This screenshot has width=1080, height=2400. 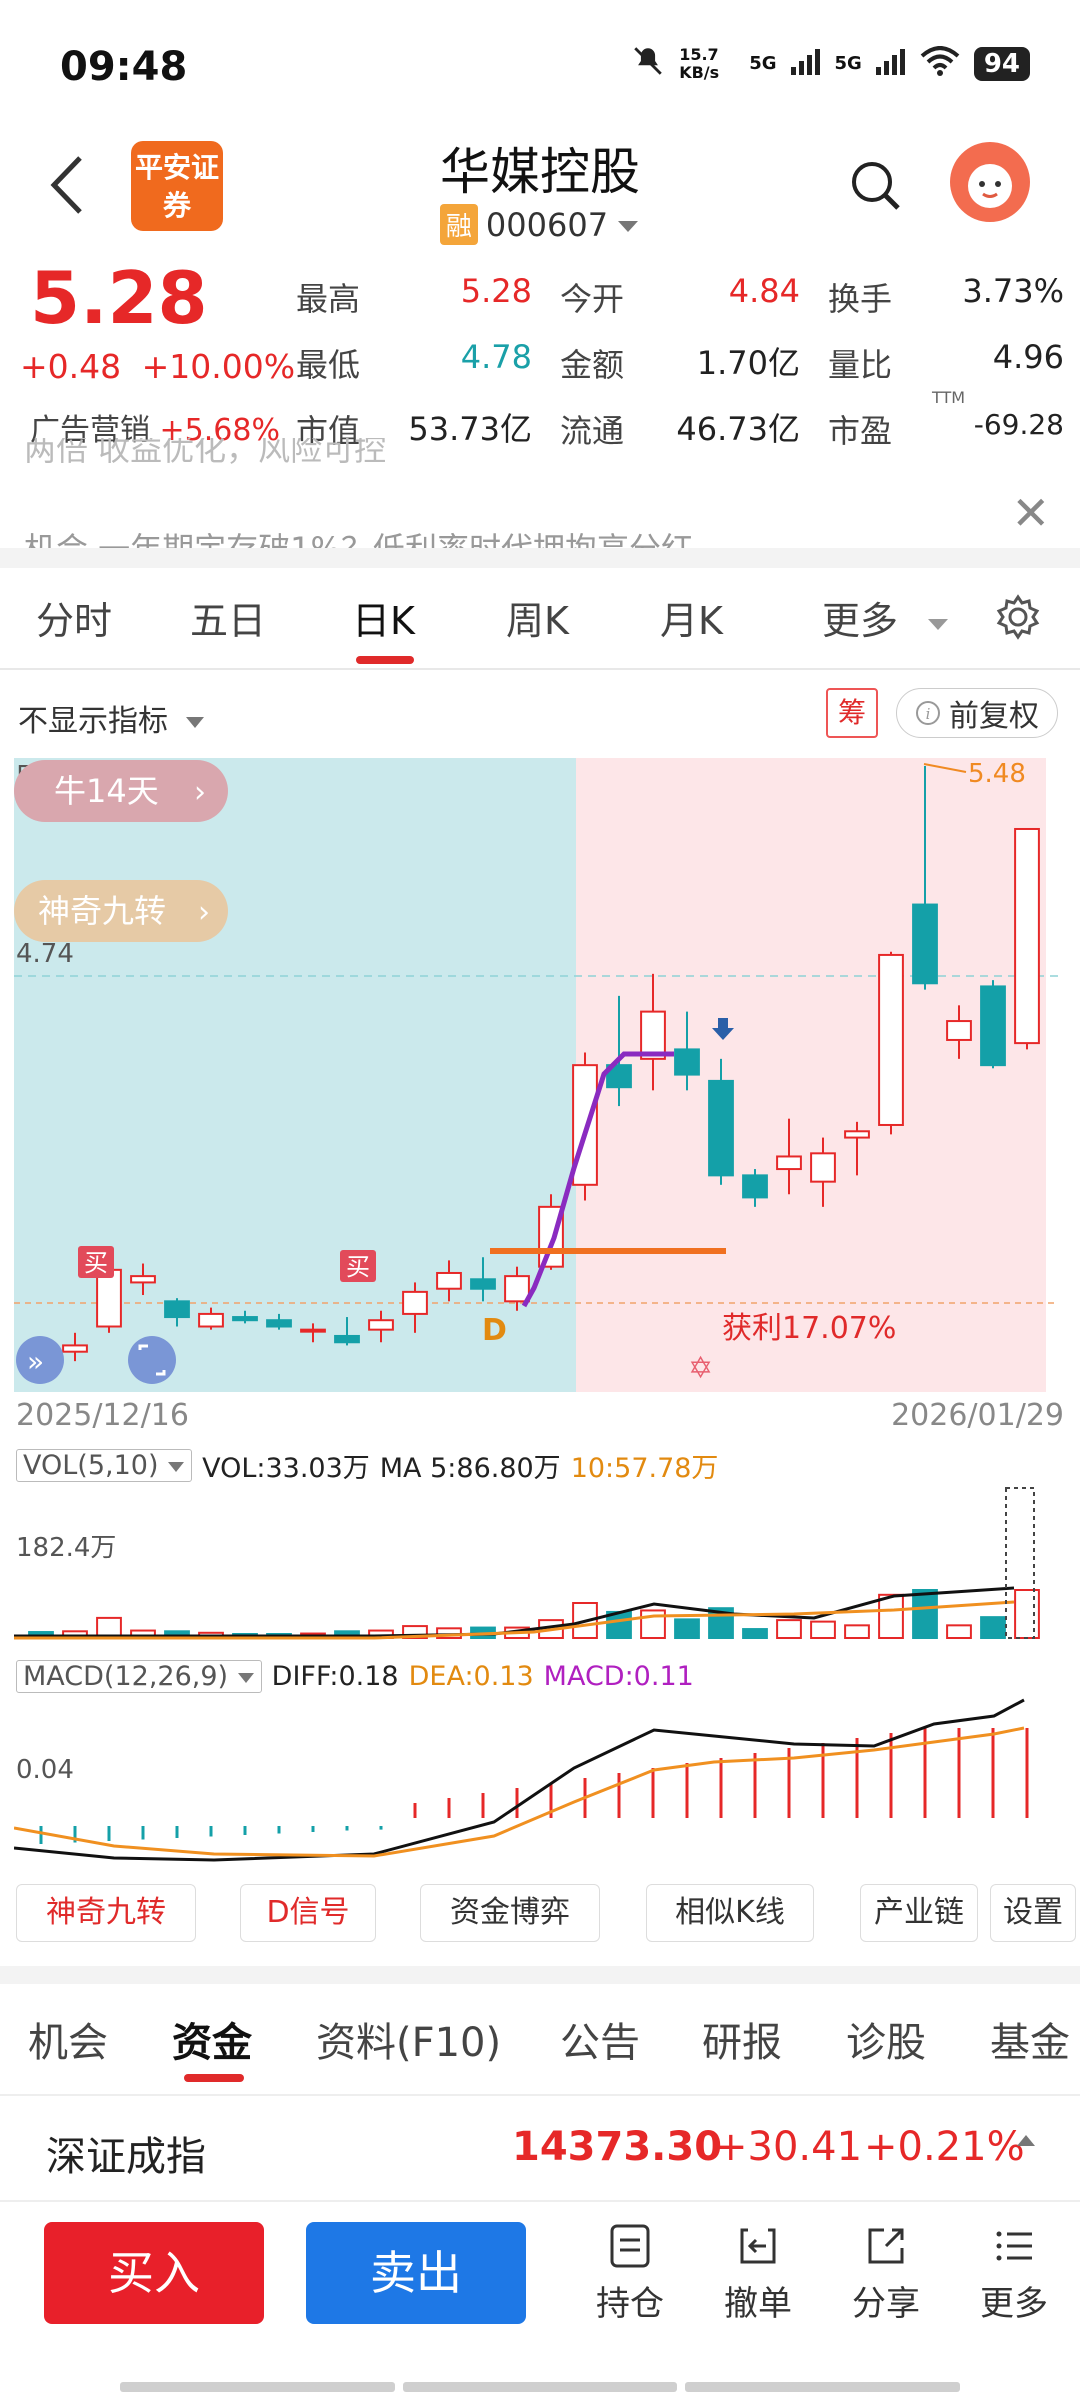 I want to click on more-button: 更多, so click(x=1014, y=2273).